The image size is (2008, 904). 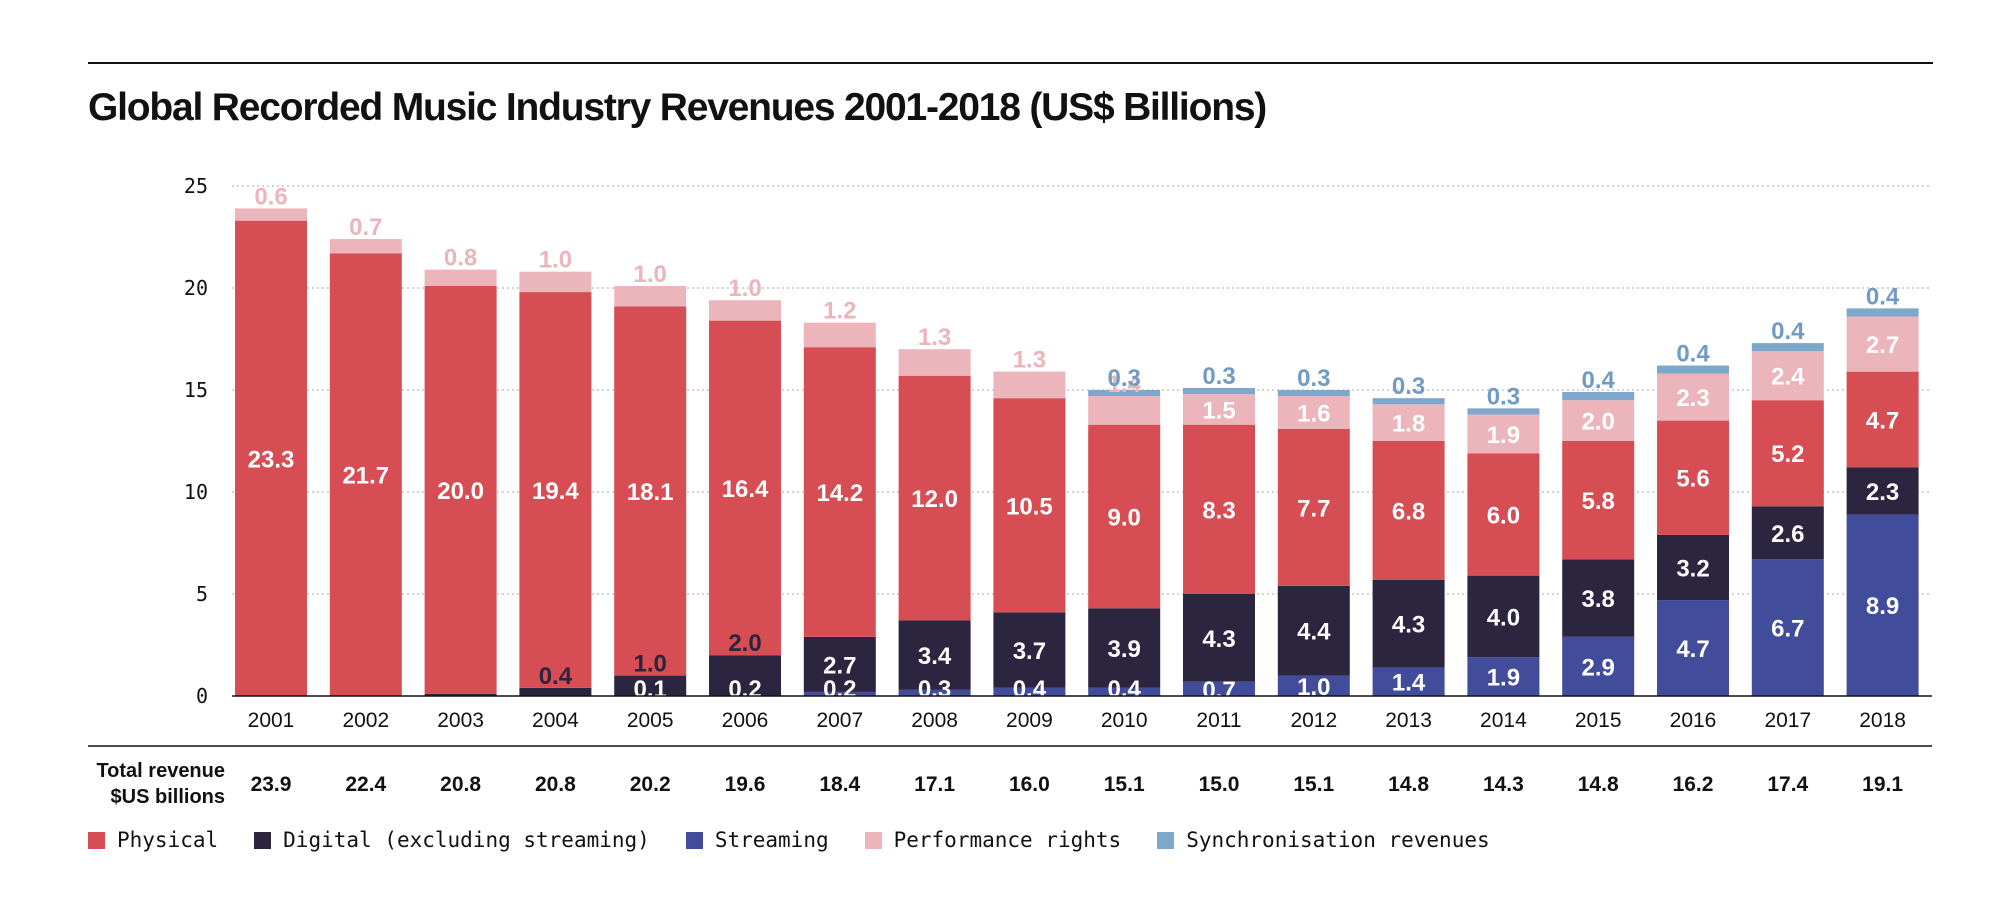 I want to click on data-label: 0.2, so click(x=744, y=689).